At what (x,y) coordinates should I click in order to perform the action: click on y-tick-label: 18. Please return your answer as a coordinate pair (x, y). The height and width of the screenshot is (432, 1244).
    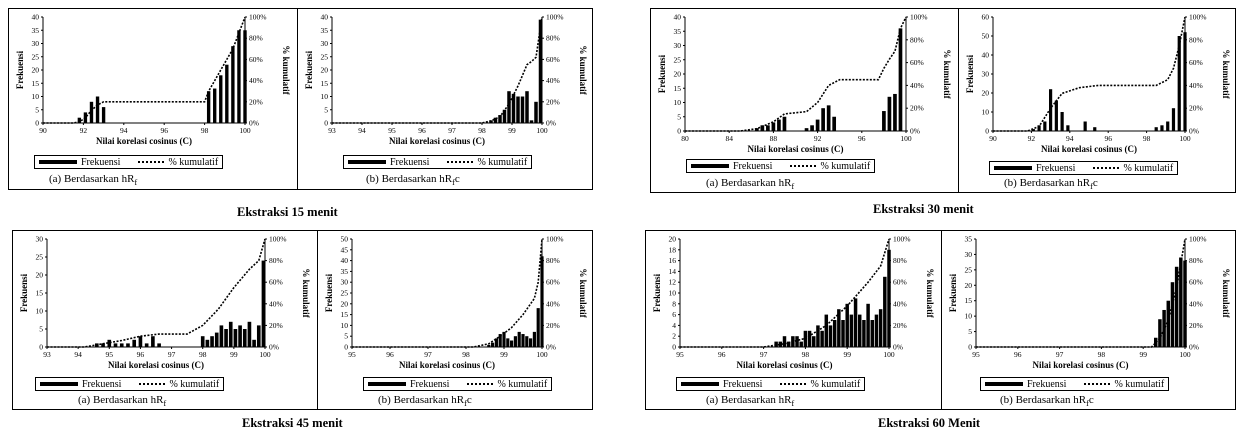
    Looking at the image, I should click on (673, 249).